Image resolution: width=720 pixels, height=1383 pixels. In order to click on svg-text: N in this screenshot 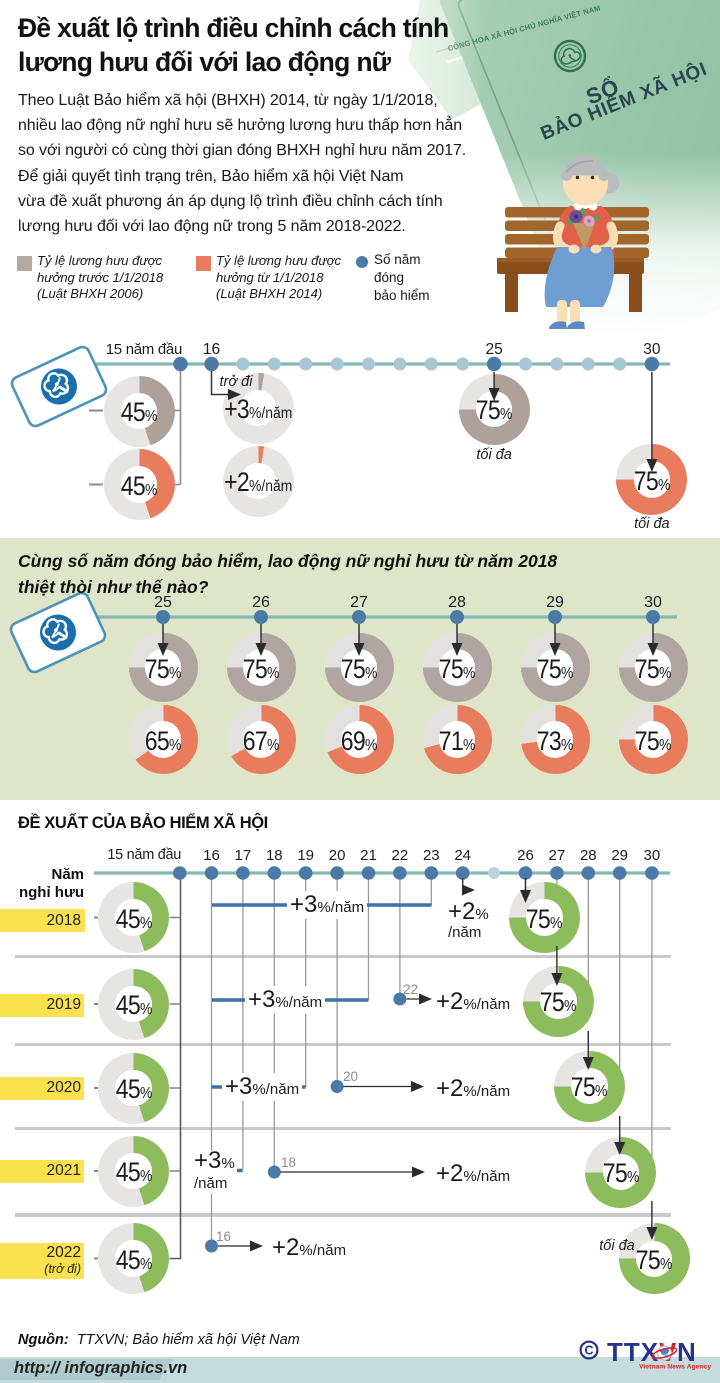, I will do `click(687, 1352)`.